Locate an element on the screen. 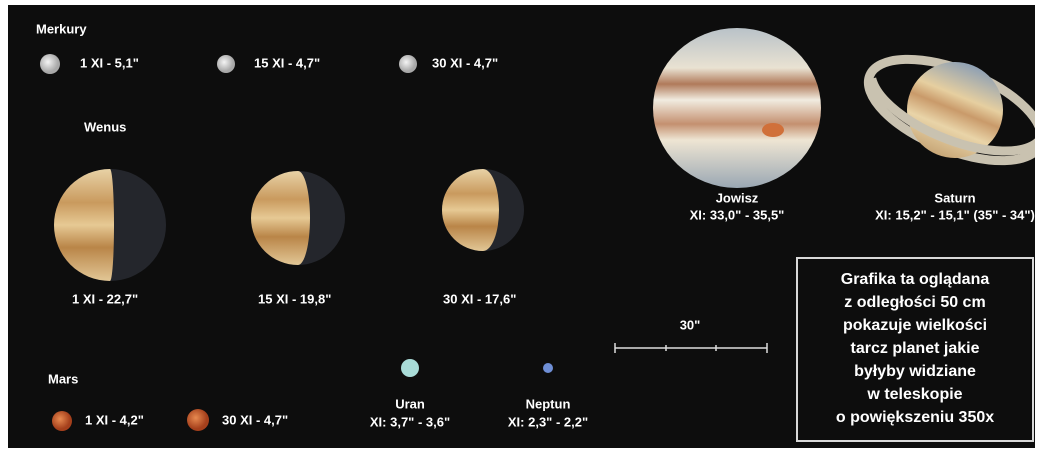 The width and height of the screenshot is (1041, 453). phase-label: 1 XI - 4,2" is located at coordinates (114, 419).